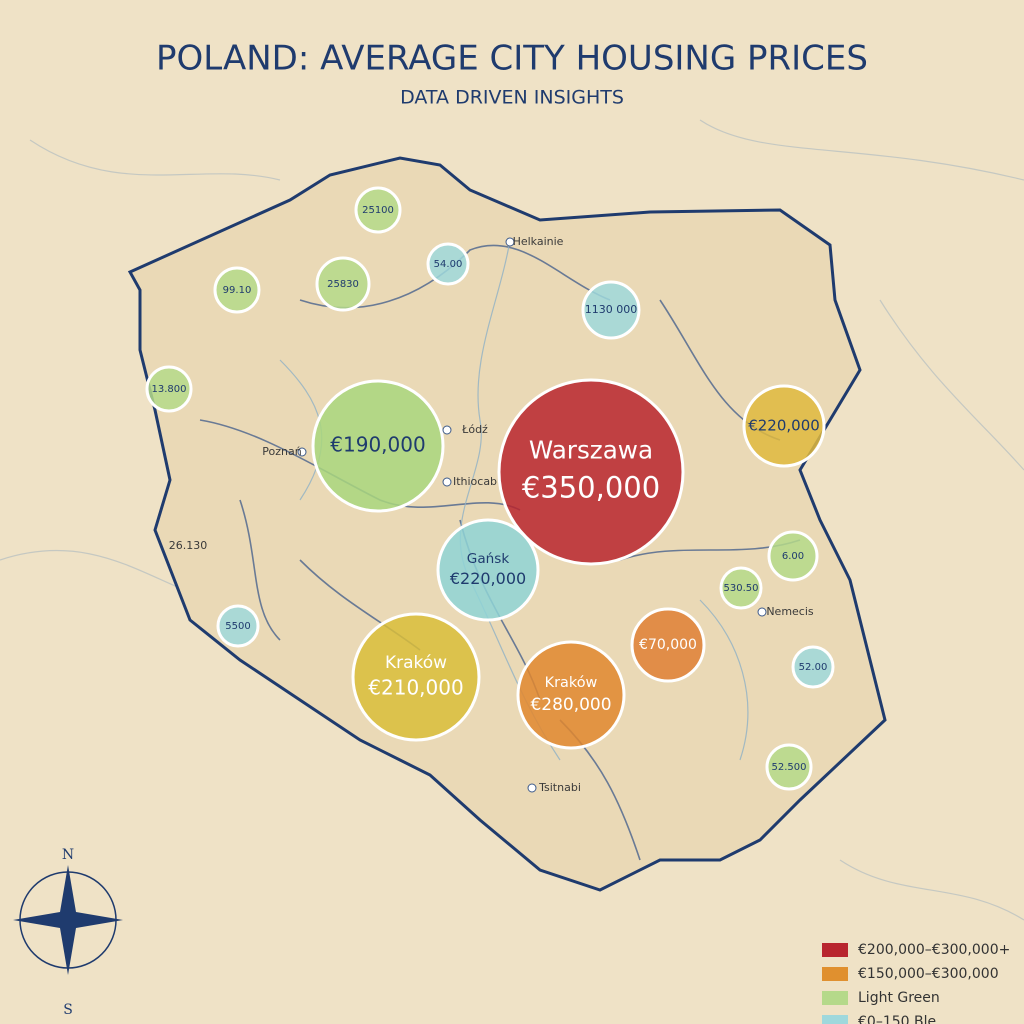 The image size is (1024, 1024). I want to click on place-name: Tsitnabi, so click(559, 787).